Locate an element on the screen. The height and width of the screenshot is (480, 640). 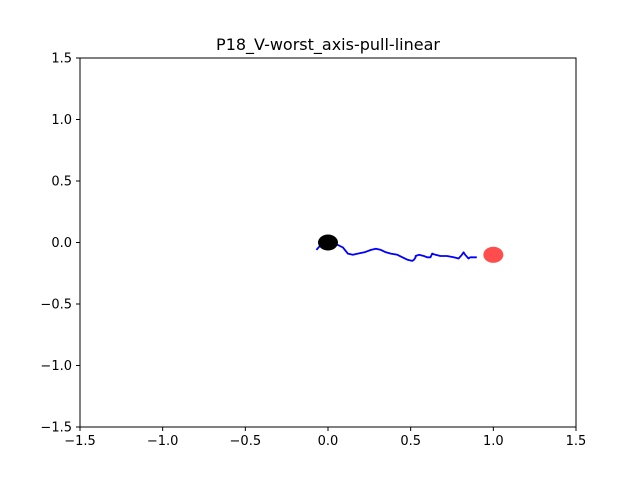
x-tick-label: 1.0 is located at coordinates (493, 441).